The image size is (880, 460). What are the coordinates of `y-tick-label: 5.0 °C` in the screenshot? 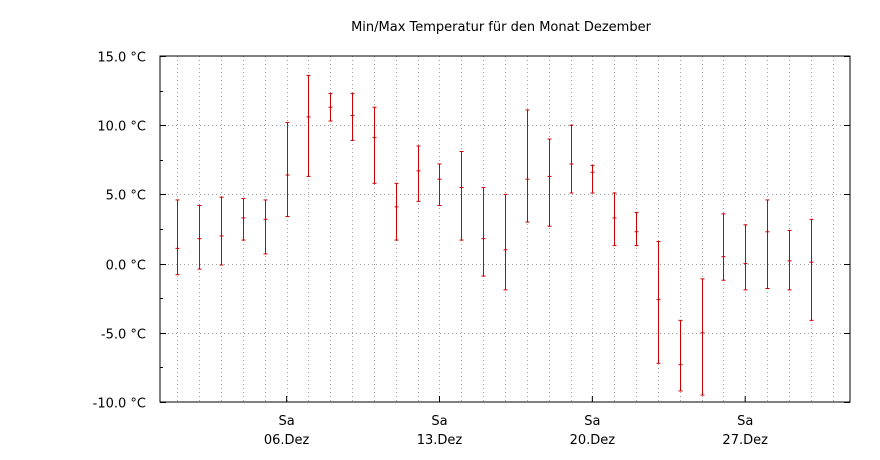 It's located at (126, 196).